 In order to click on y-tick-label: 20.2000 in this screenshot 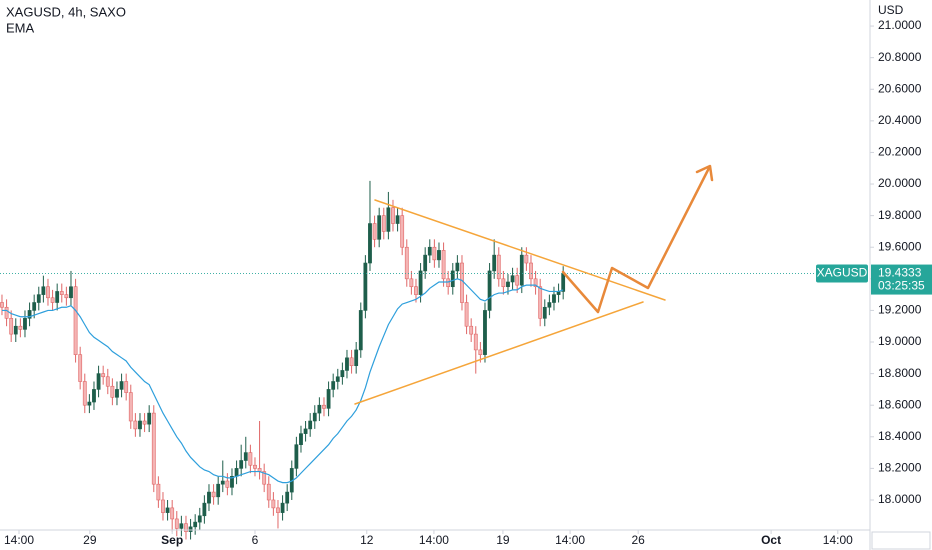, I will do `click(900, 152)`.